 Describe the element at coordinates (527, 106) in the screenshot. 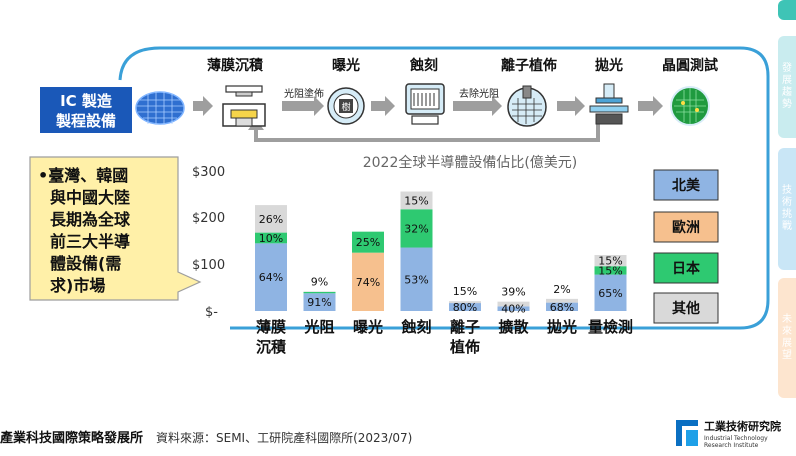

I see `ion-implant-icon` at that location.